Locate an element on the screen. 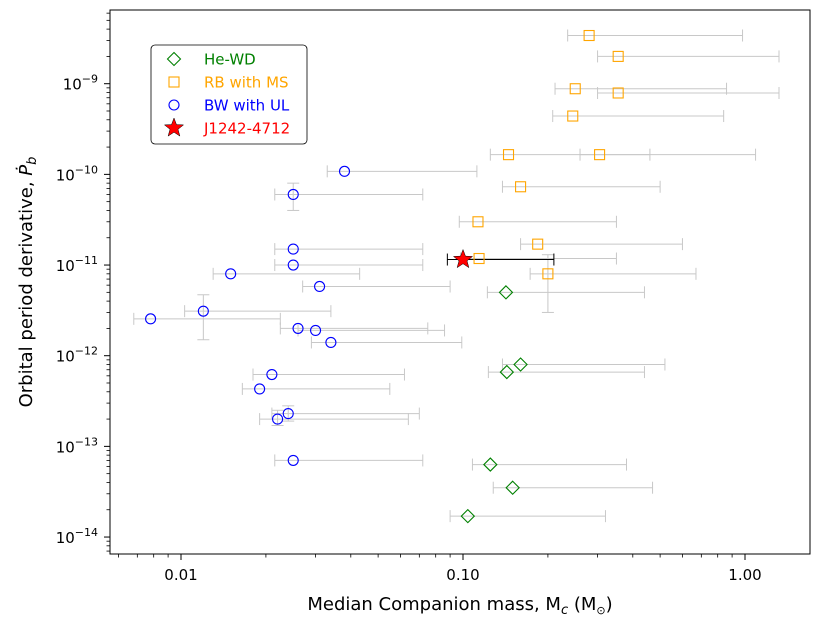  legend-entry: BW with UL is located at coordinates (229, 106).